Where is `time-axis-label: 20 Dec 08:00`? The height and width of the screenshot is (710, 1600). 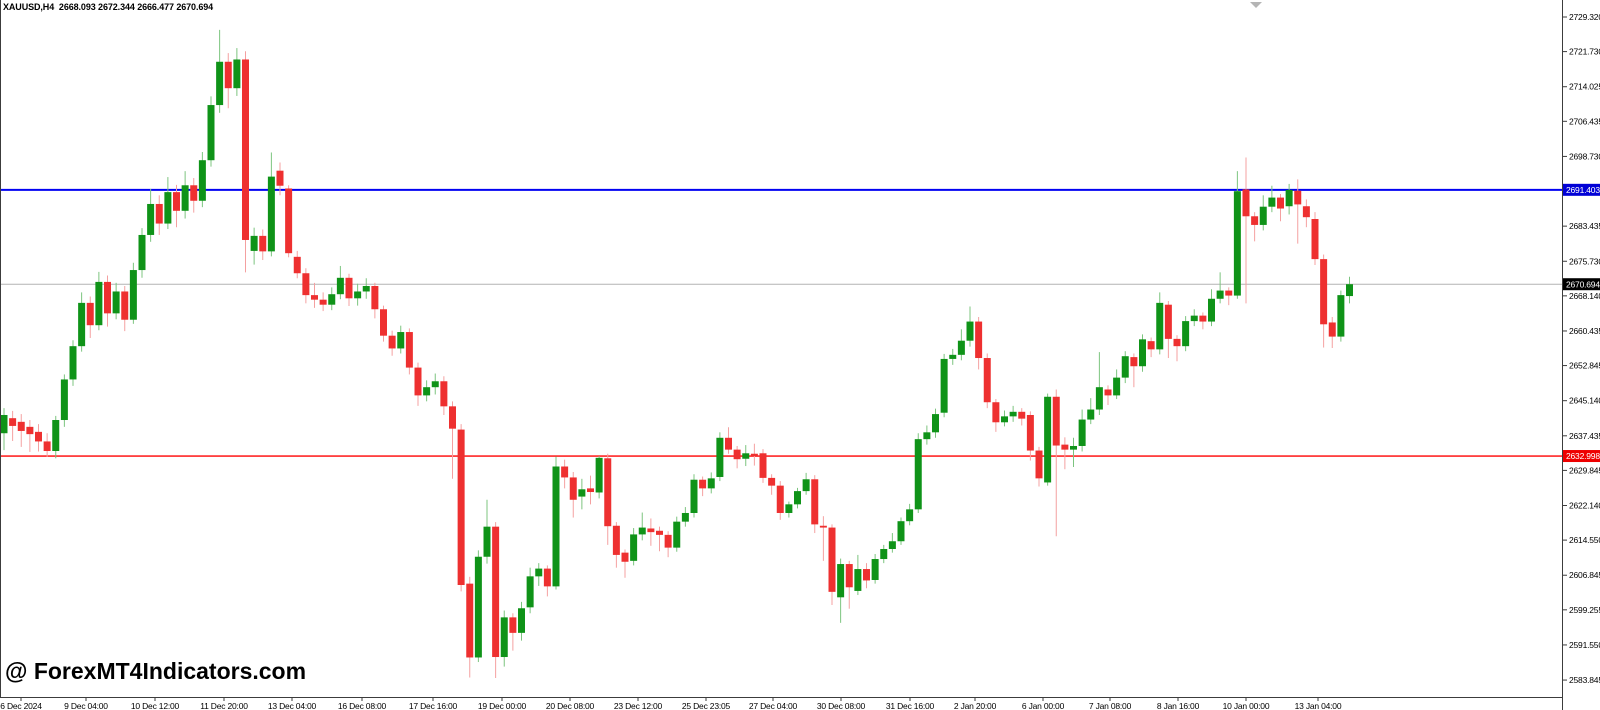 time-axis-label: 20 Dec 08:00 is located at coordinates (570, 705).